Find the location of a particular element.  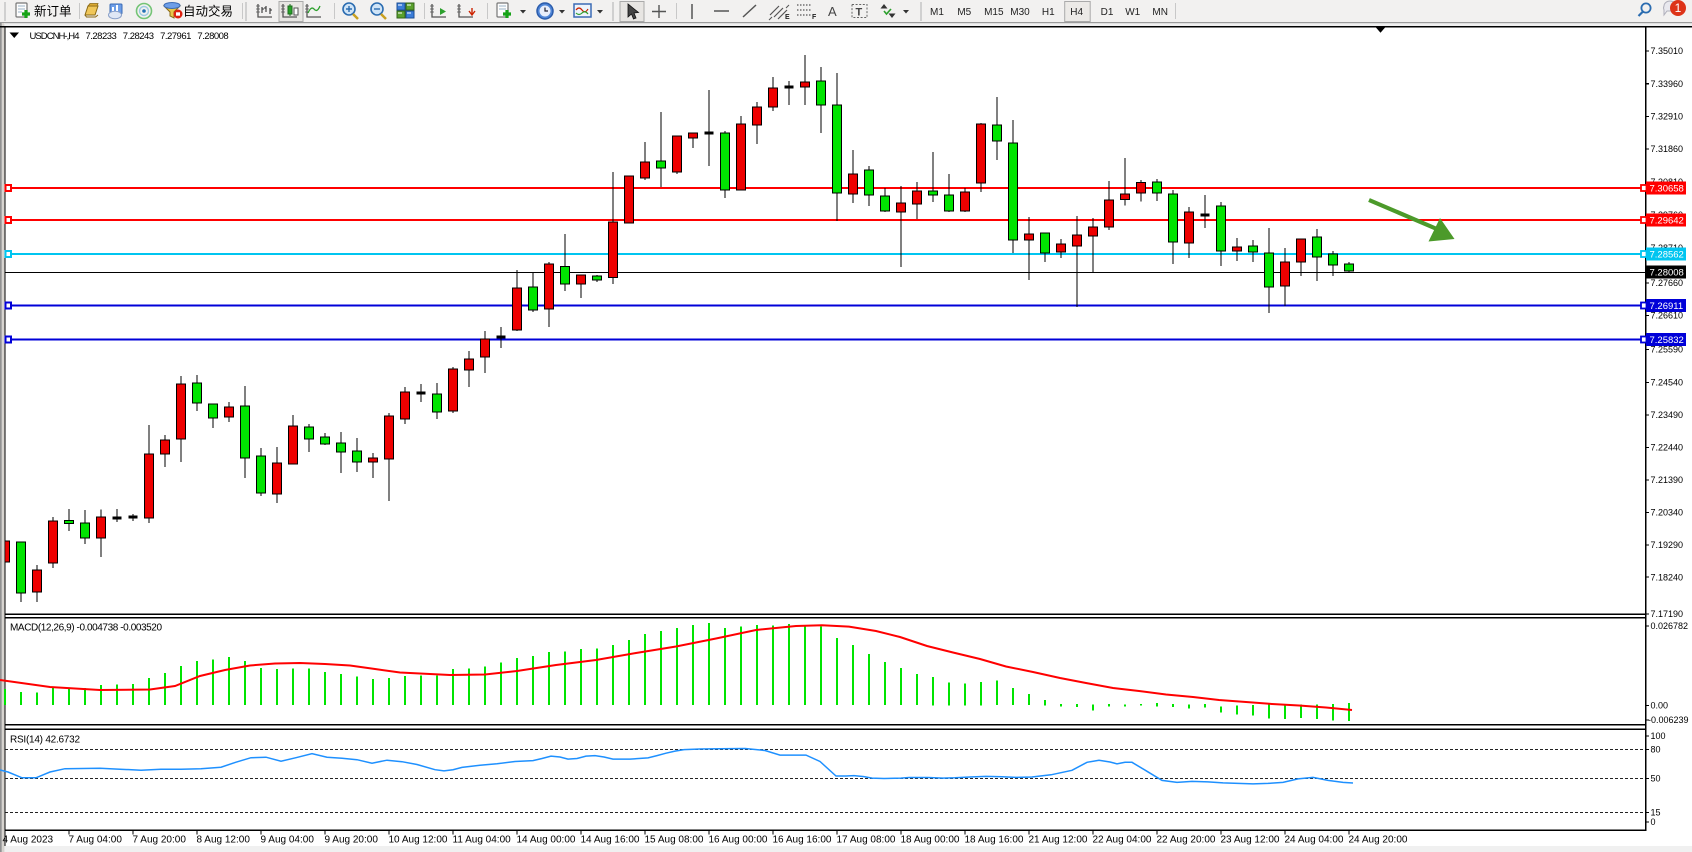

svg-text: 7.29642 is located at coordinates (1667, 221).